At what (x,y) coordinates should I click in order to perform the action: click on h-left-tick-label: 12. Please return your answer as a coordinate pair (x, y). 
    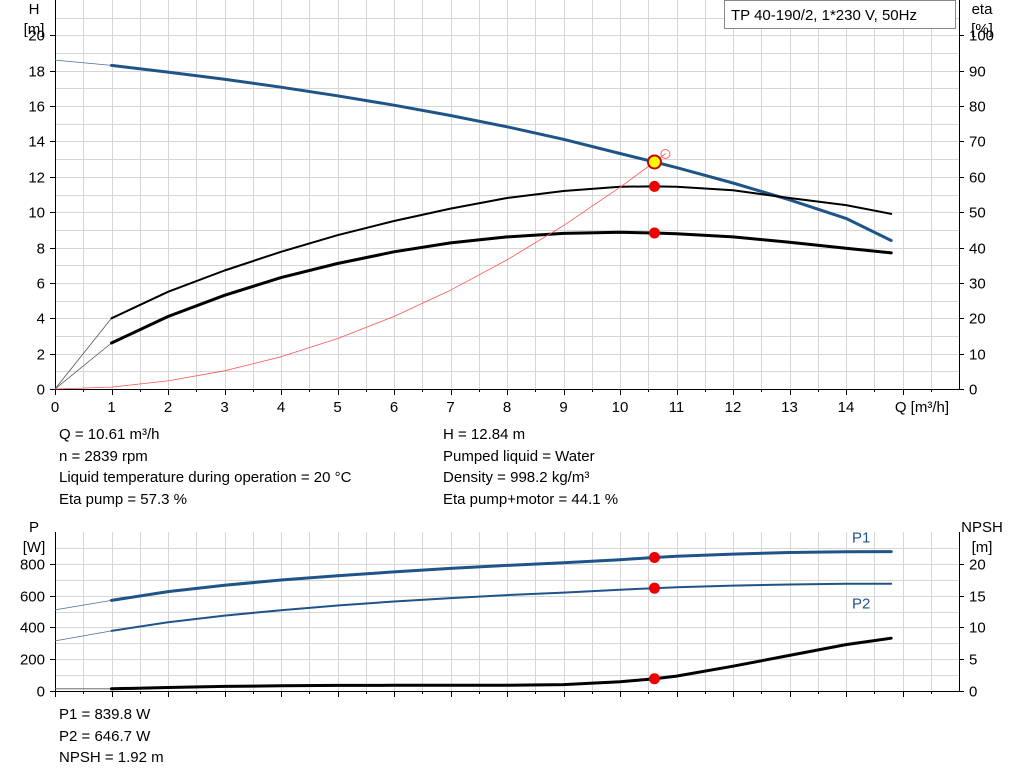
    Looking at the image, I should click on (36, 178).